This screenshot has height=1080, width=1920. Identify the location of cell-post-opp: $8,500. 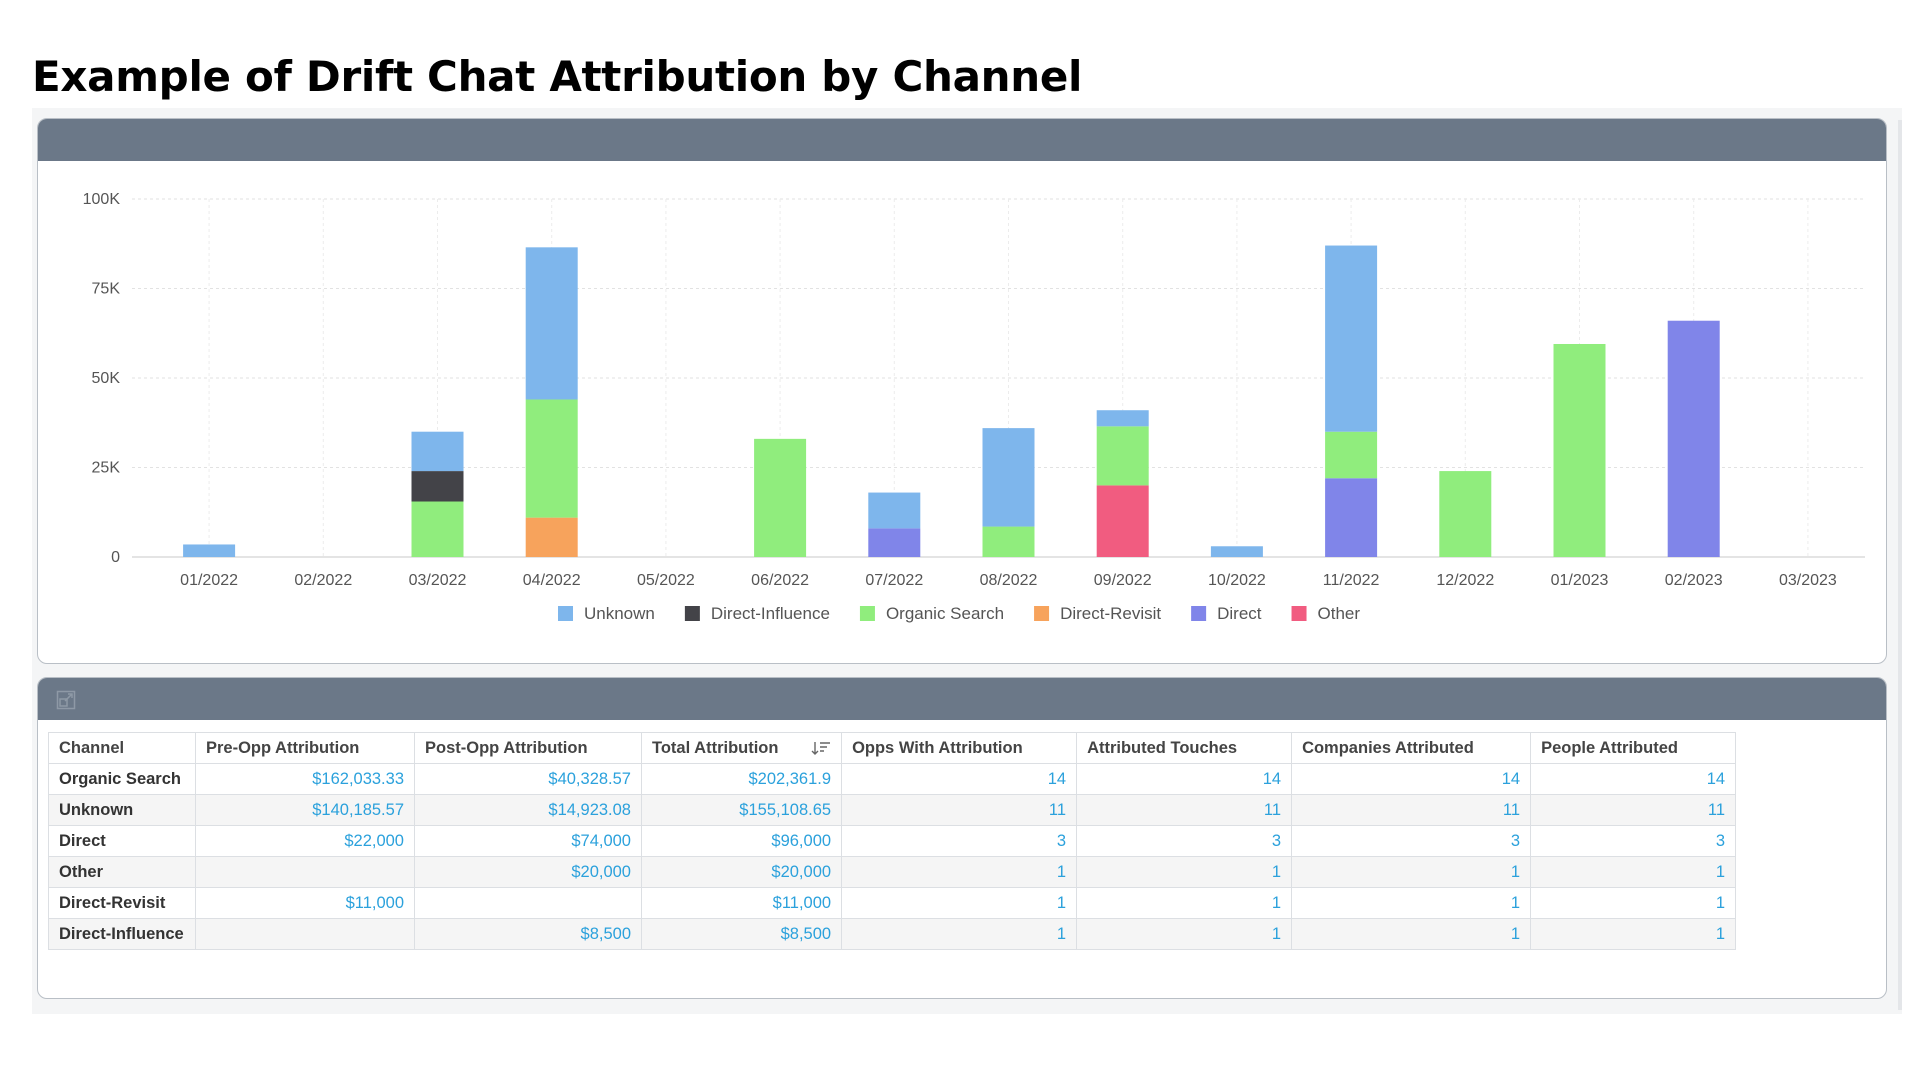
(528, 934).